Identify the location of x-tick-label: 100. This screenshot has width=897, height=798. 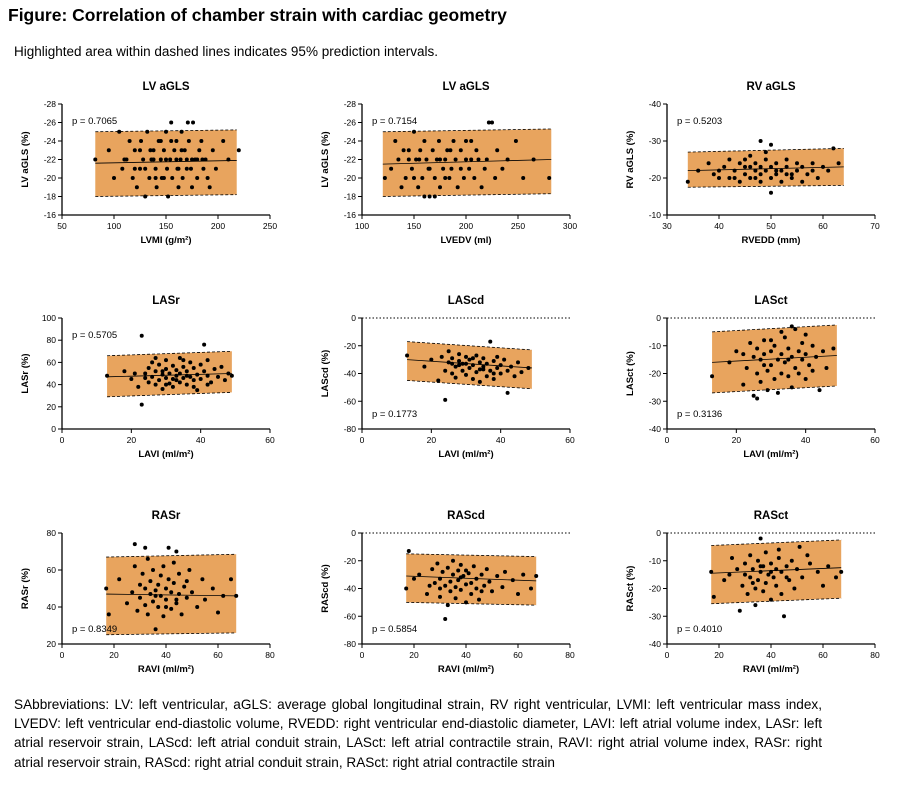
(114, 226).